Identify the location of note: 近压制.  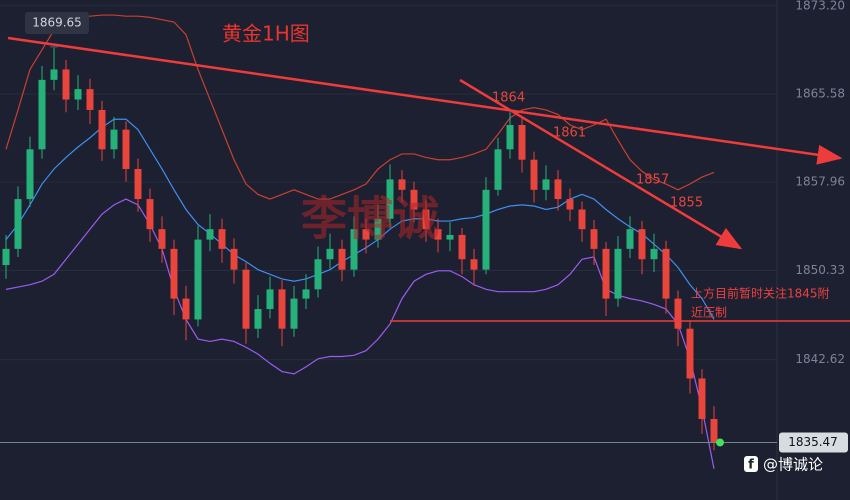
(709, 313).